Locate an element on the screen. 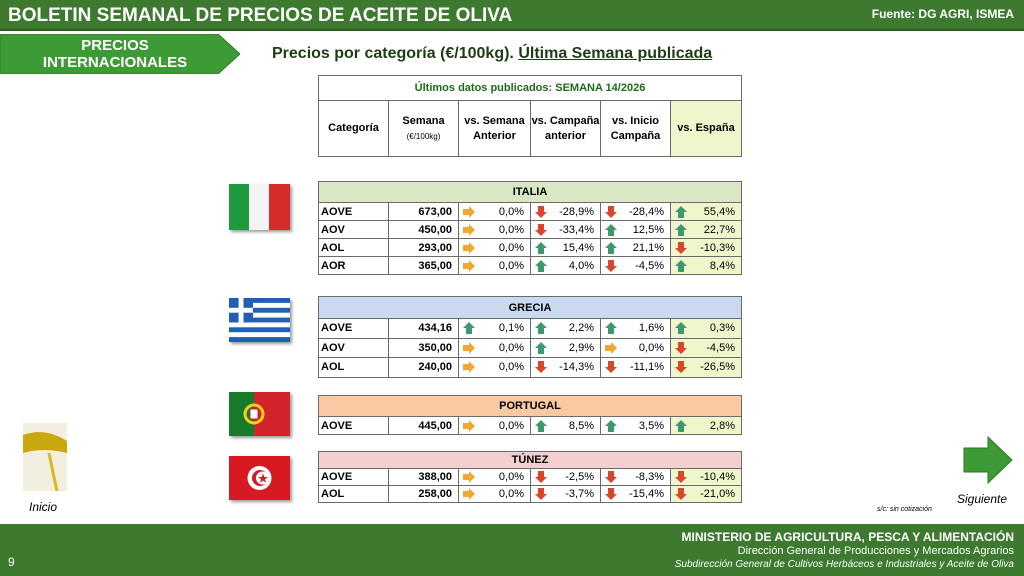 Image resolution: width=1024 pixels, height=576 pixels. next-label: Siguiente is located at coordinates (982, 499).